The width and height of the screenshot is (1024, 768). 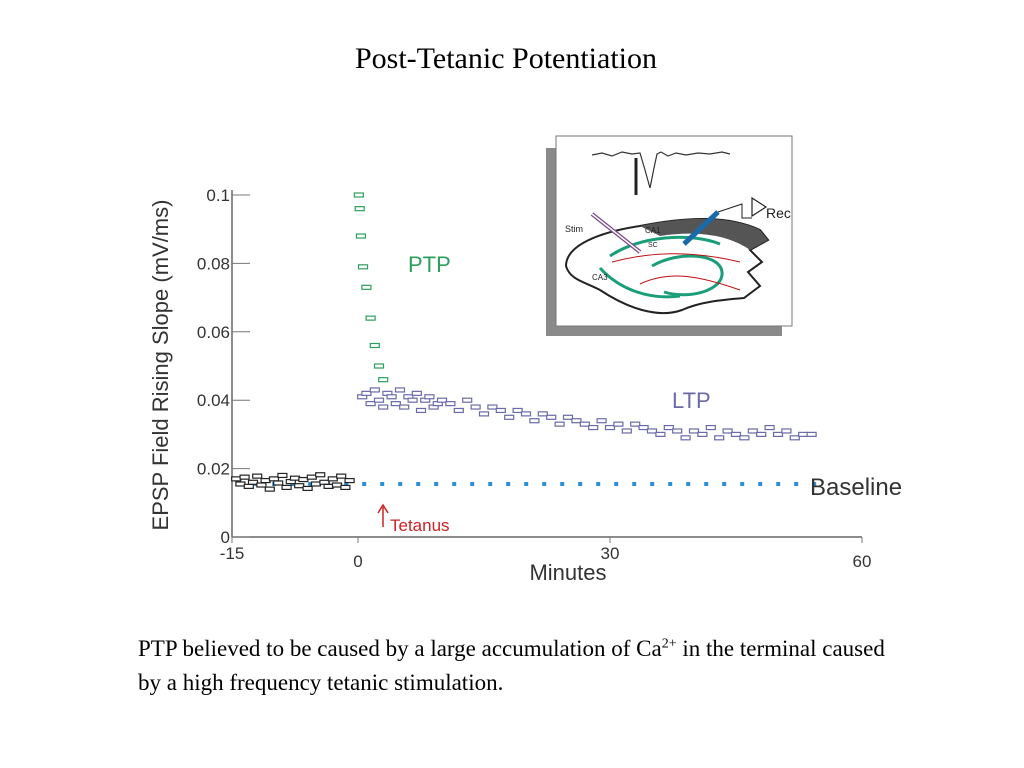 I want to click on y-tick-label: 0.06, so click(x=213, y=332).